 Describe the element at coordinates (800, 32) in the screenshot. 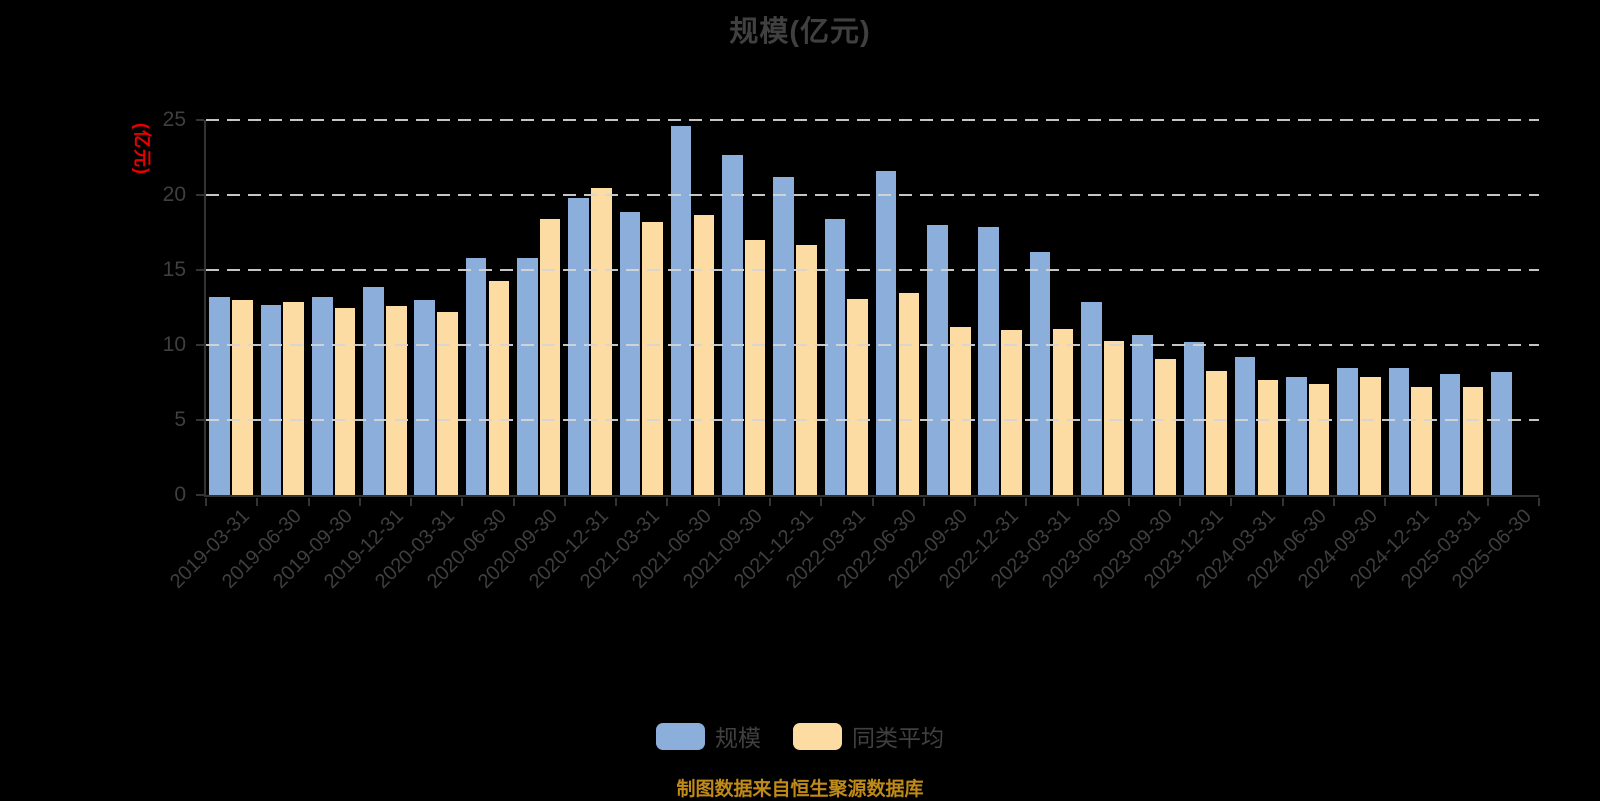

I see `chart-title: 规模(亿元)` at that location.